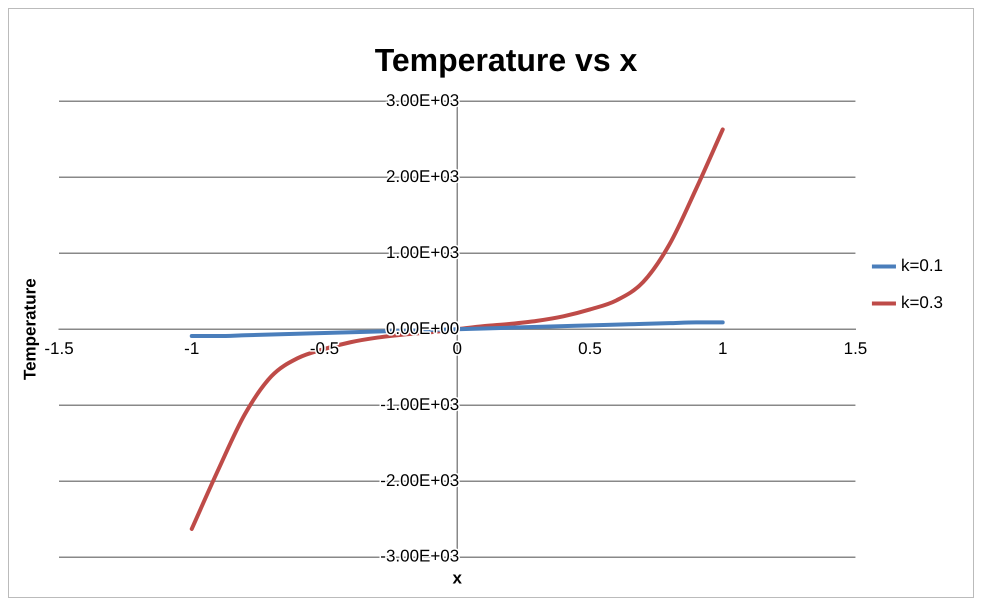  What do you see at coordinates (423, 176) in the screenshot?
I see `y-tick-label: 2.00E+03` at bounding box center [423, 176].